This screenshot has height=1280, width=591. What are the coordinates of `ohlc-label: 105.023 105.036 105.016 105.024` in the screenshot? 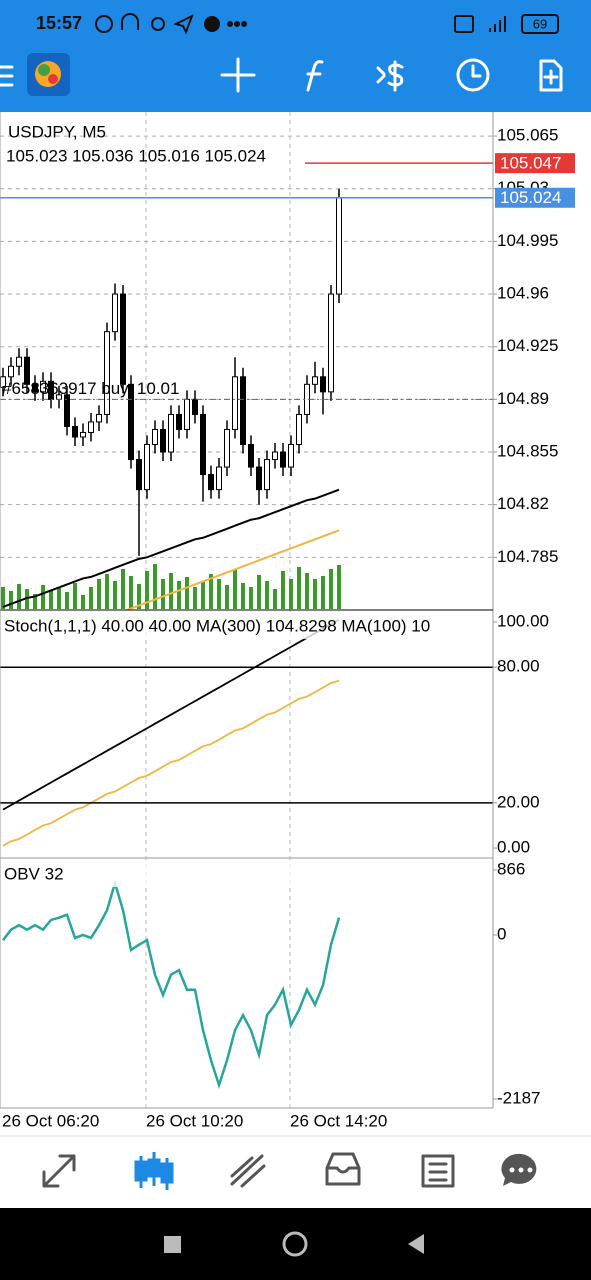 It's located at (136, 155).